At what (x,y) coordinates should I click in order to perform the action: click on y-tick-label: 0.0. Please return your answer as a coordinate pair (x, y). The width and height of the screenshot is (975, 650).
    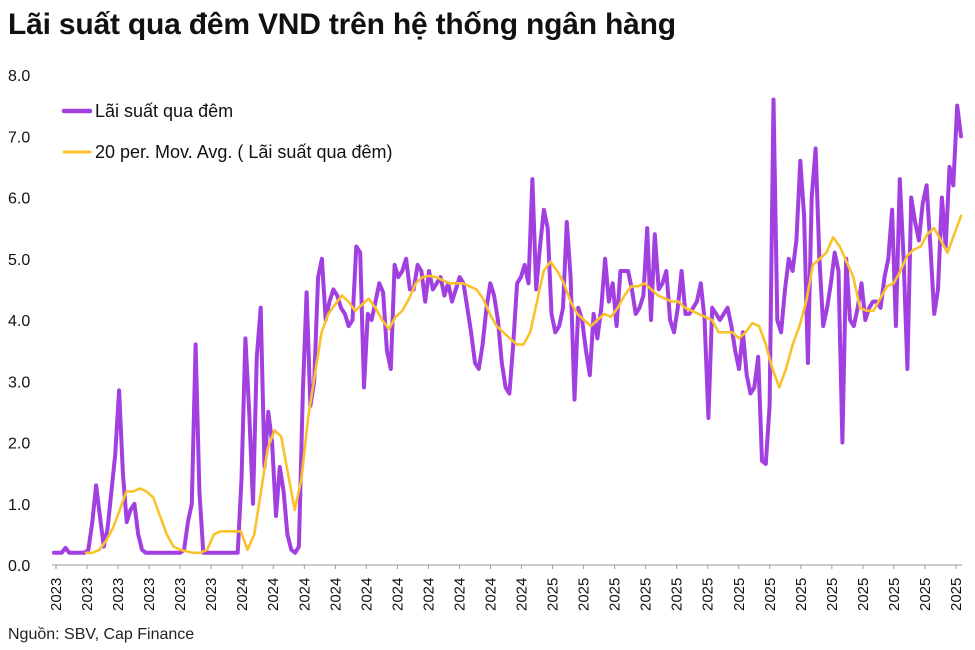
    Looking at the image, I should click on (19, 566).